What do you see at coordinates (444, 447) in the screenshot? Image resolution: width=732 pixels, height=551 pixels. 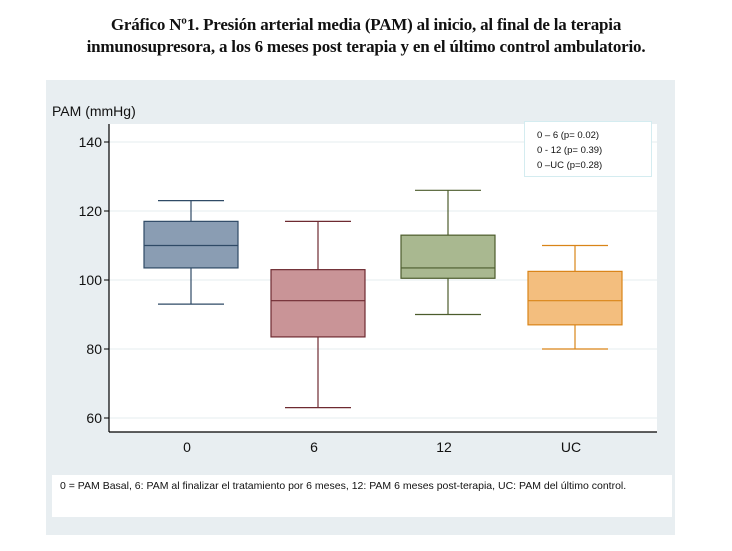 I see `x-tick-label: 12` at bounding box center [444, 447].